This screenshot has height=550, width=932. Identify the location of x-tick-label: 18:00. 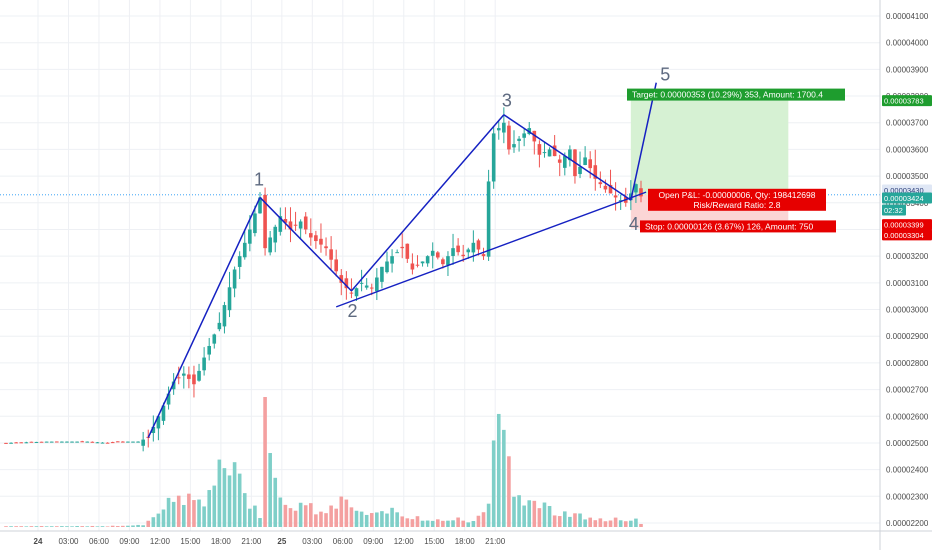
(221, 541).